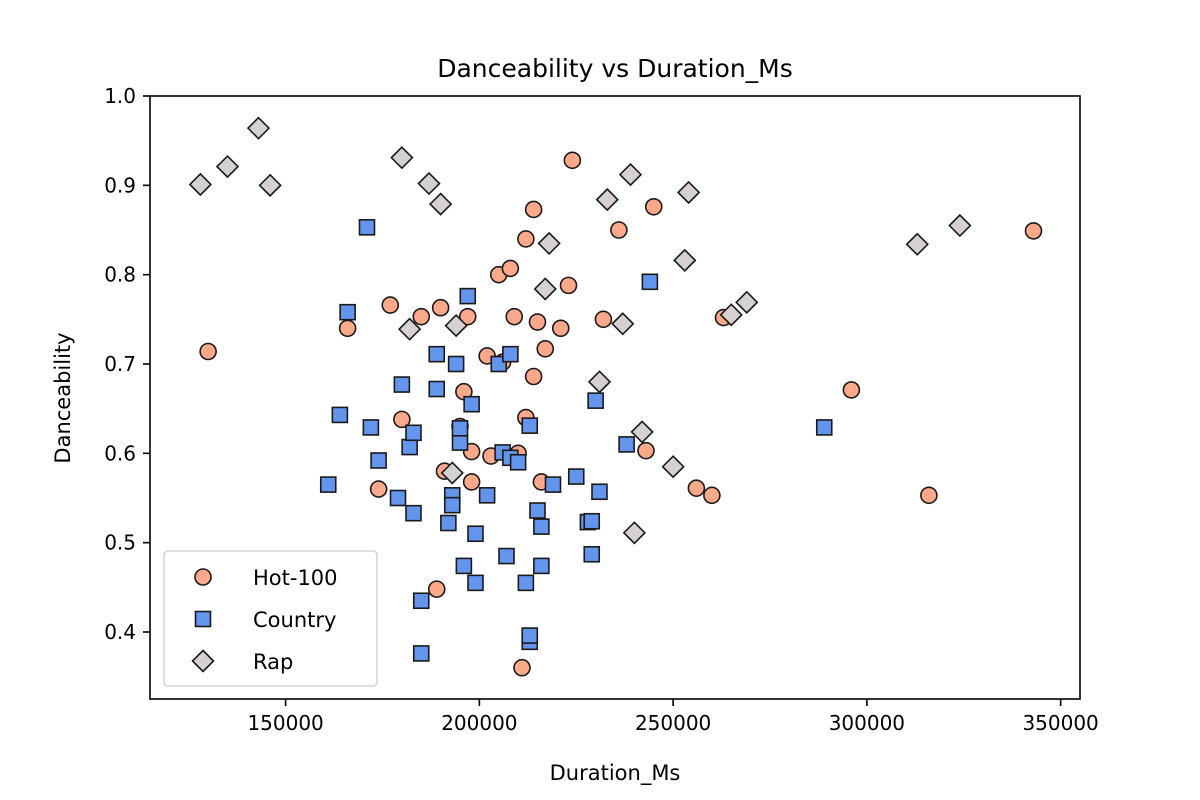  Describe the element at coordinates (285, 723) in the screenshot. I see `x-tick-label: 150000` at that location.